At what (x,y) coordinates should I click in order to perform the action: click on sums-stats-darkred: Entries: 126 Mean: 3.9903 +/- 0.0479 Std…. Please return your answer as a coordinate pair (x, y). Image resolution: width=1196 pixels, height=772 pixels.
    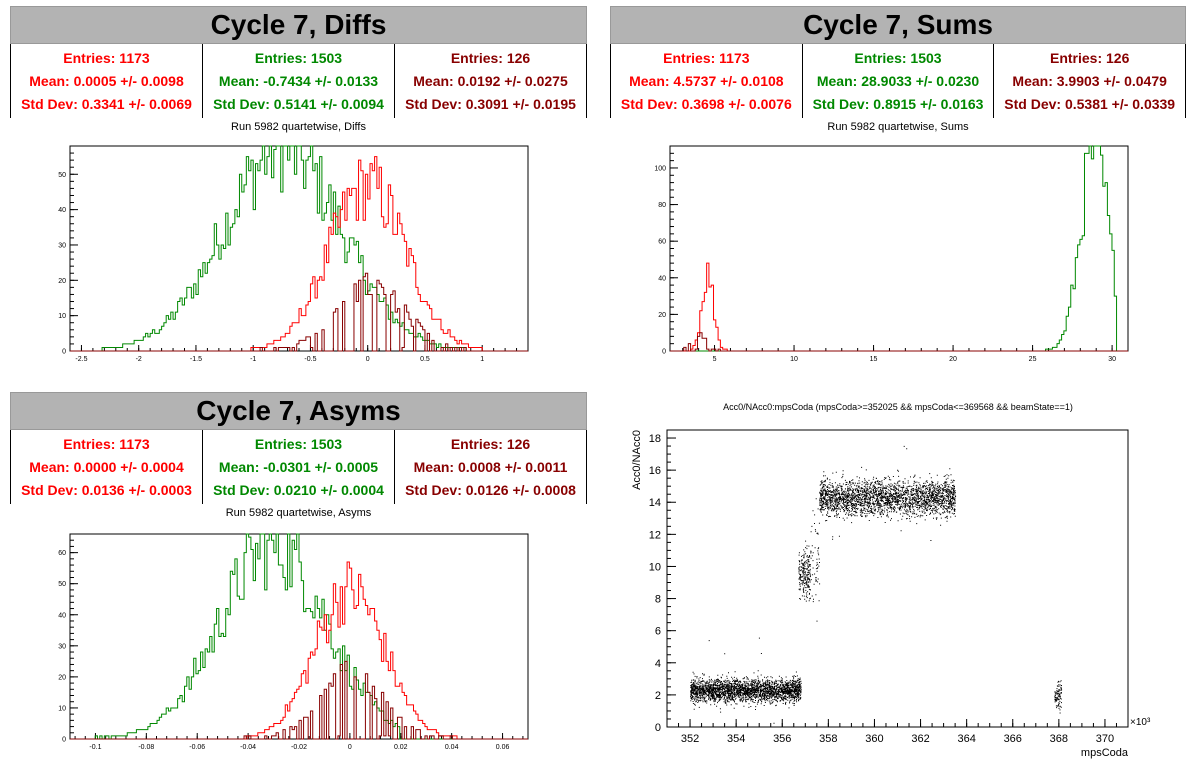
    Looking at the image, I should click on (1090, 81).